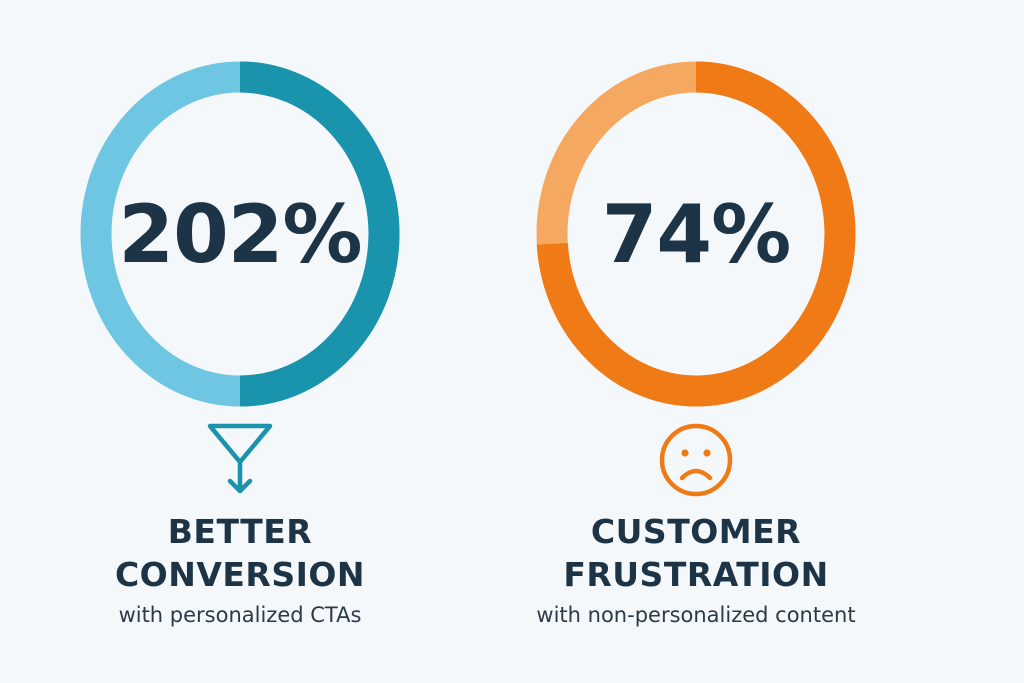 The height and width of the screenshot is (683, 1024). I want to click on stat-headline: CUSTOMER FRUSTRATION, so click(696, 553).